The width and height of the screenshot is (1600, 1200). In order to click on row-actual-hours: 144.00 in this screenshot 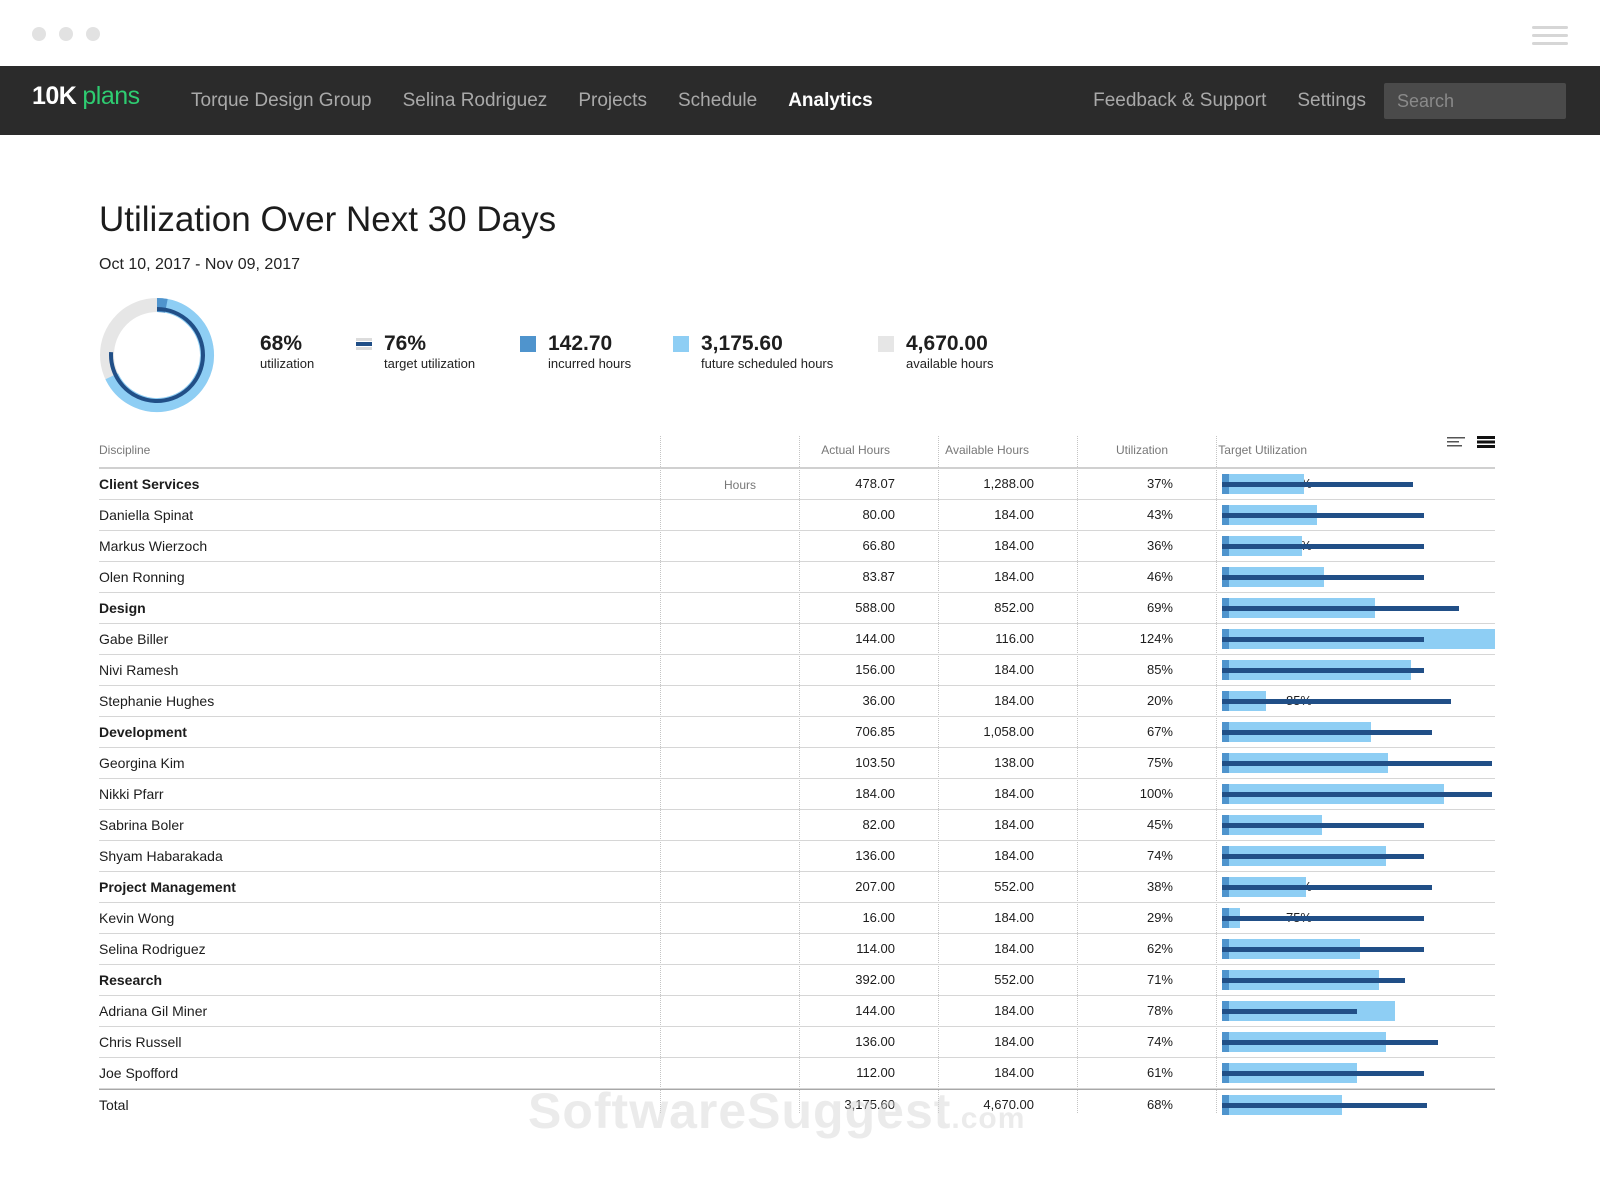, I will do `click(875, 1010)`.